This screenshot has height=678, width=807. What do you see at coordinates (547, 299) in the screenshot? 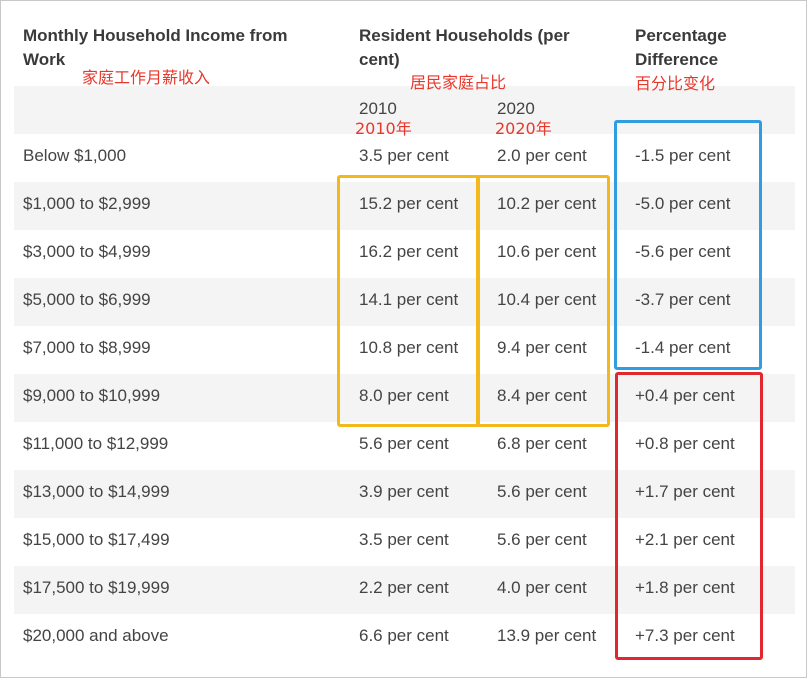
I see `cell-2020: 10.4 per cent` at bounding box center [547, 299].